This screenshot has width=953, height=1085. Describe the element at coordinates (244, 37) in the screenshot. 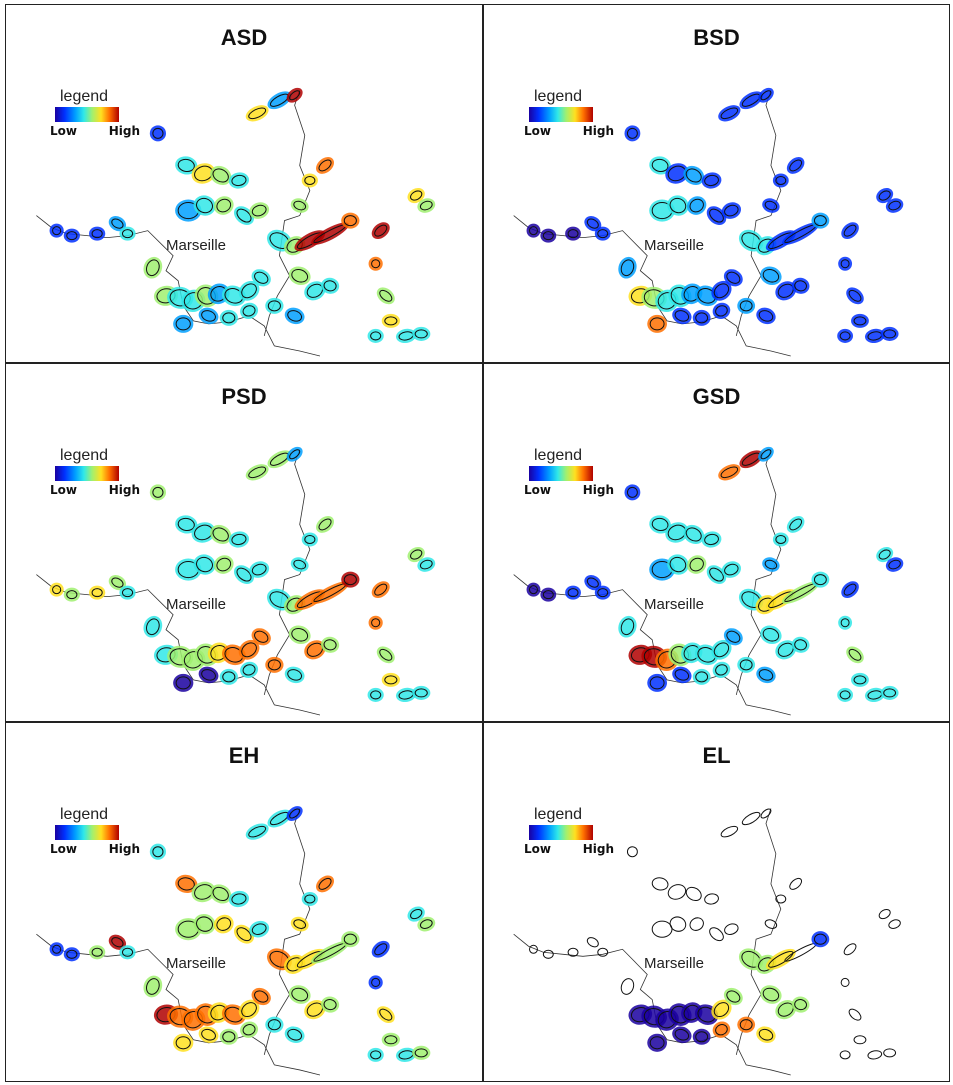

I see `panel-title: ASD` at that location.